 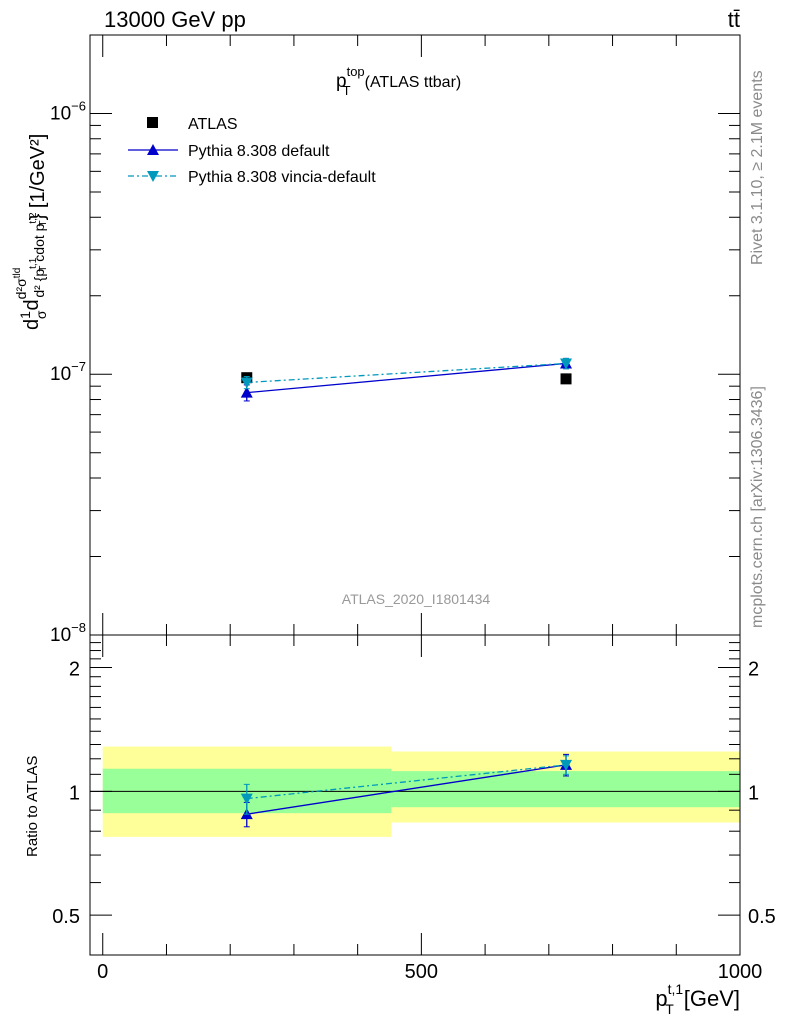 What do you see at coordinates (68, 372) in the screenshot?
I see `main-y-tick-label: 10⁻⁷` at bounding box center [68, 372].